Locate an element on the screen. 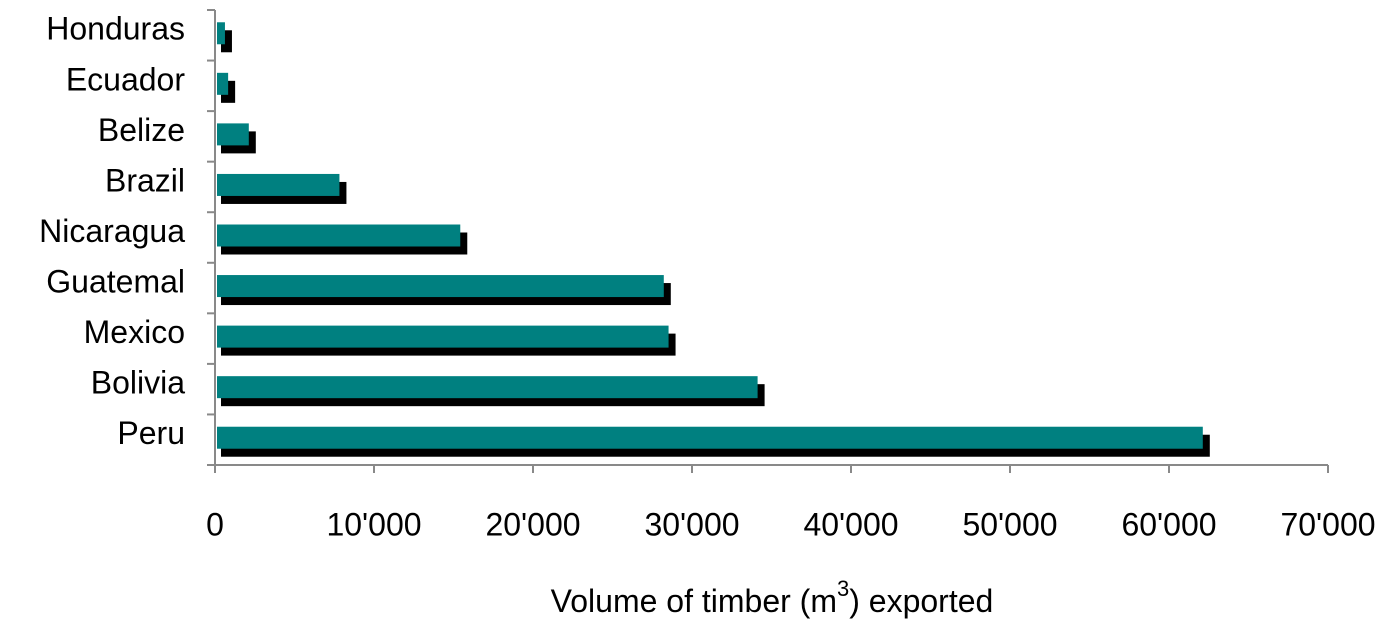 This screenshot has height=627, width=1389. y-tick-label: Honduras is located at coordinates (115, 29).